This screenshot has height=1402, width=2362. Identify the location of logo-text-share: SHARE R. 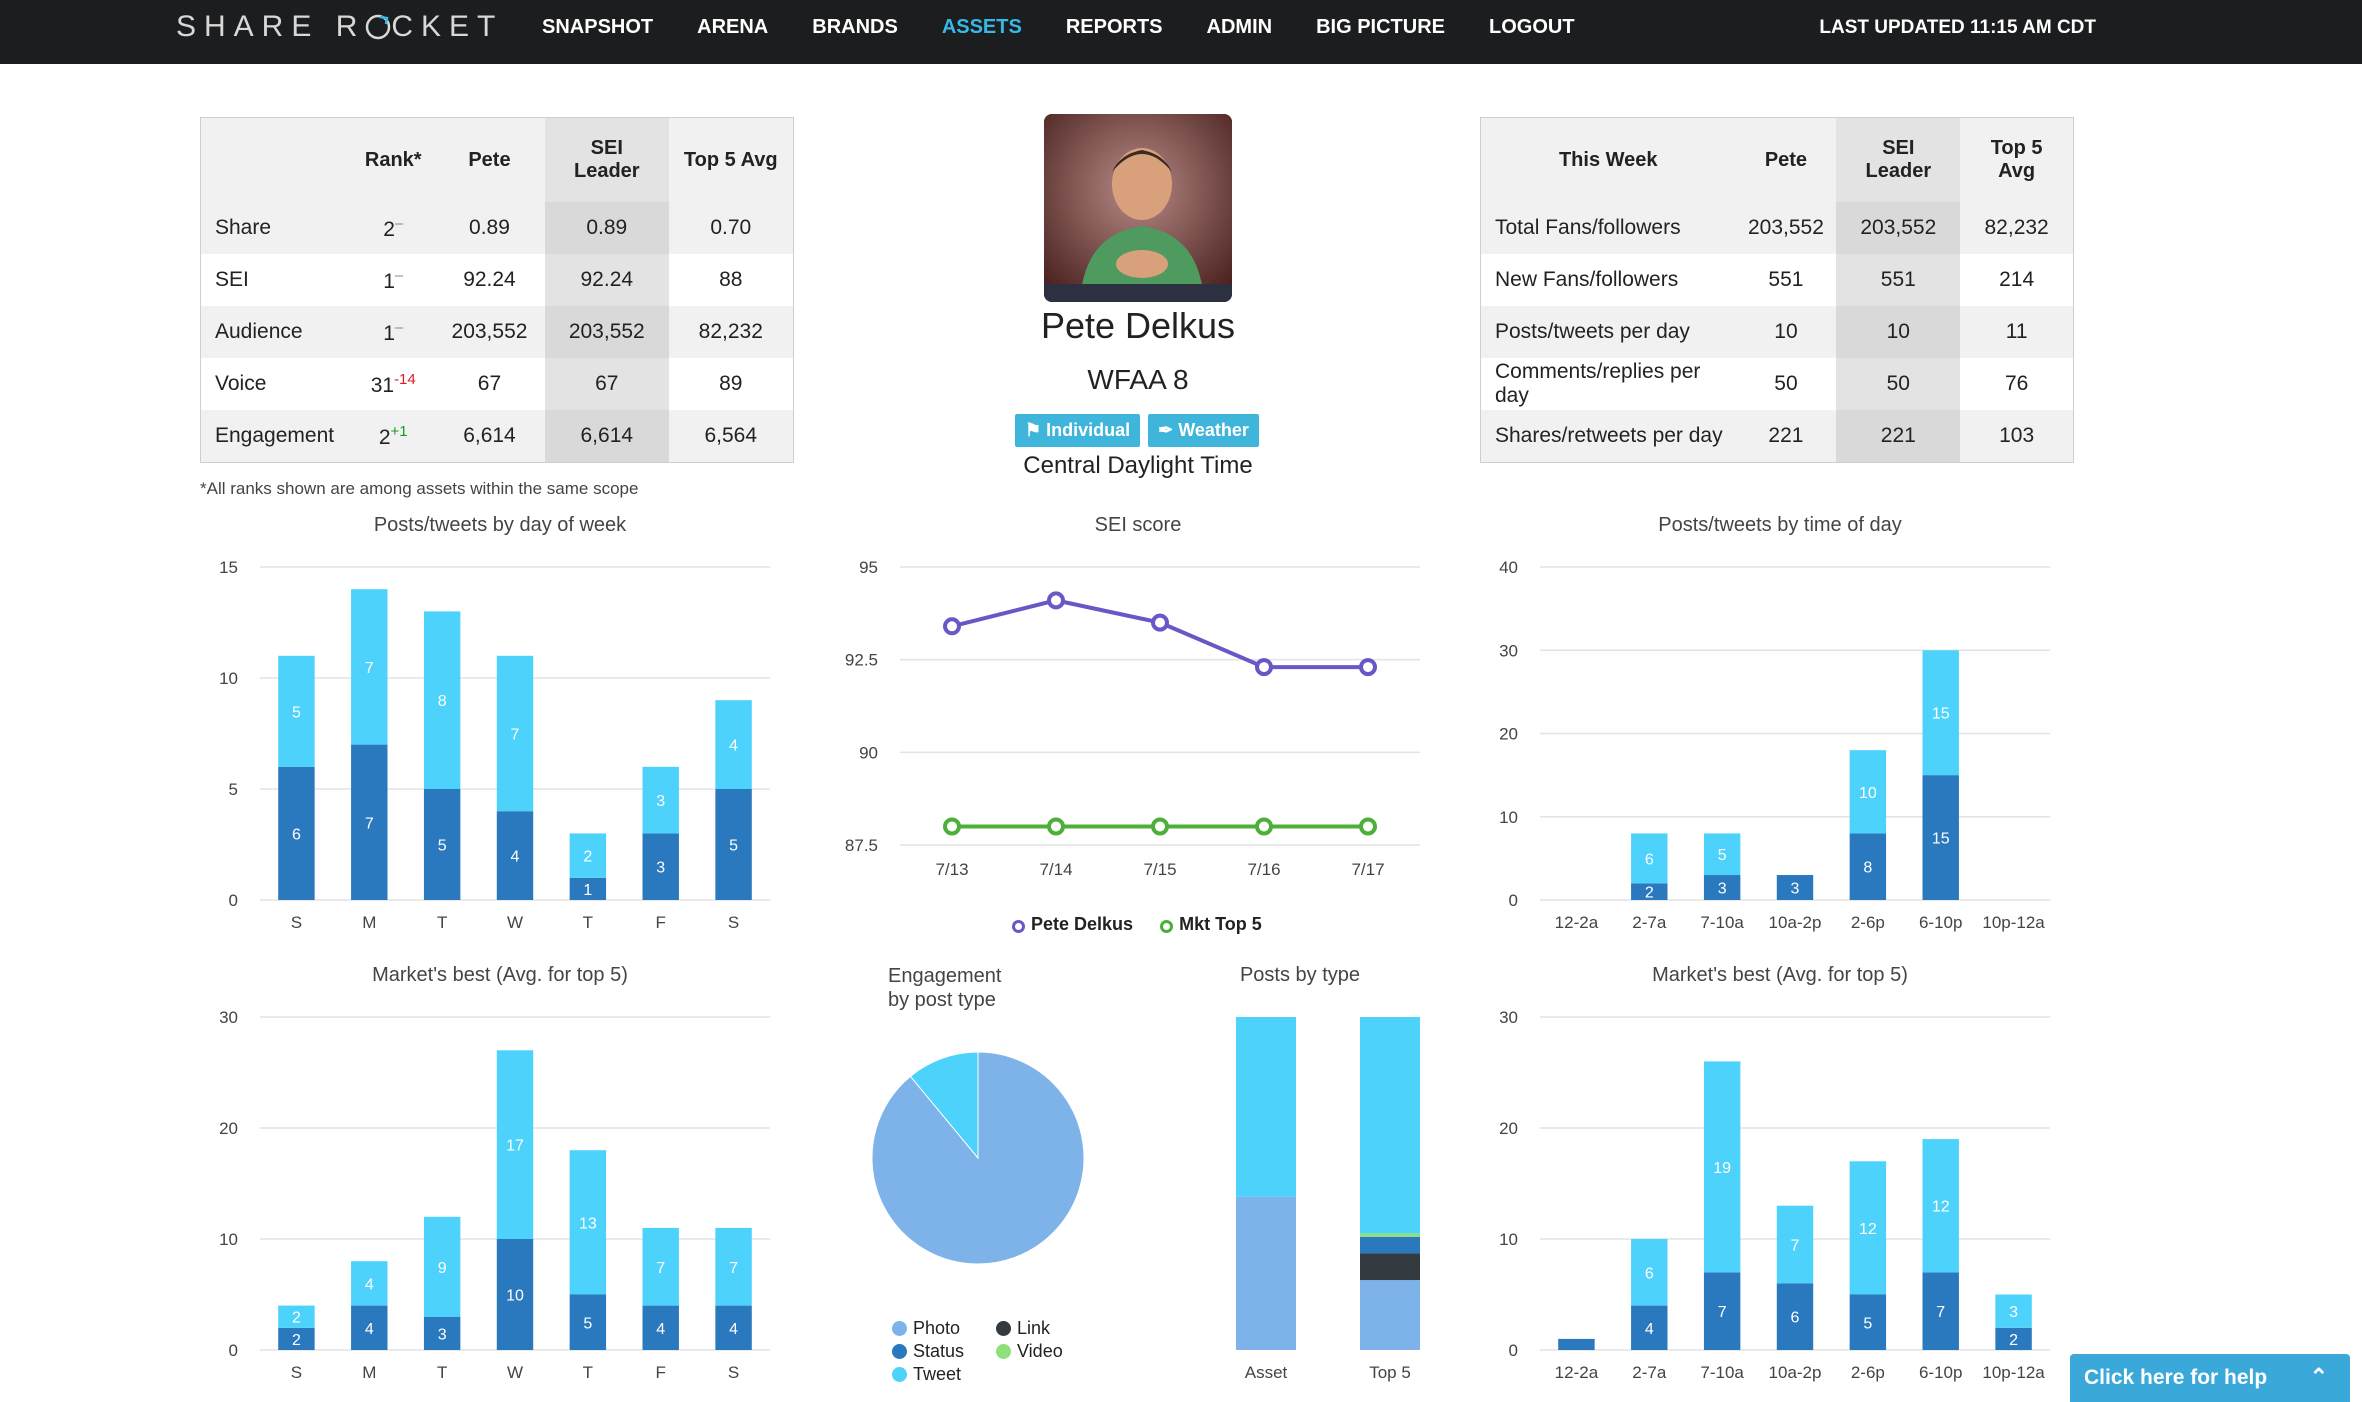
(271, 26).